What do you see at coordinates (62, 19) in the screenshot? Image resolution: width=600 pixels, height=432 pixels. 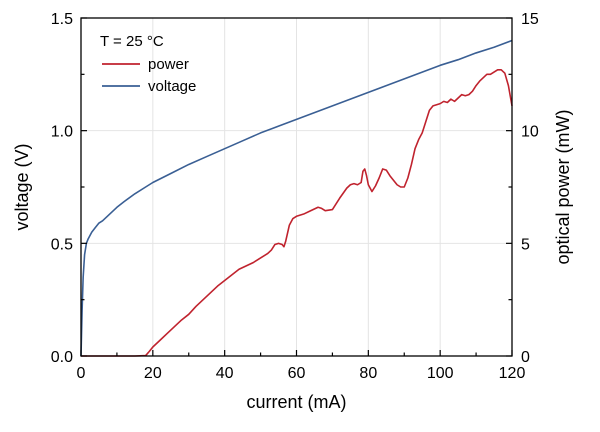 I see `y-left-tick-label-3: 1.5` at bounding box center [62, 19].